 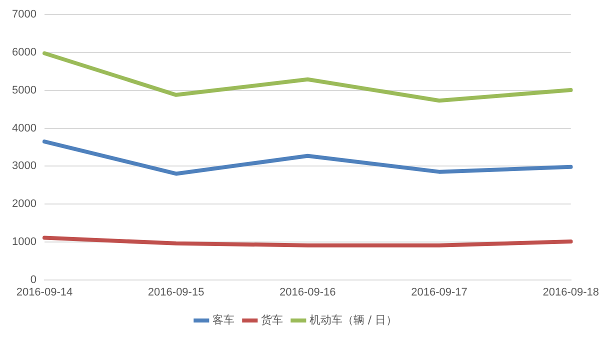 What do you see at coordinates (24, 14) in the screenshot?
I see `y-tick-label: 7000` at bounding box center [24, 14].